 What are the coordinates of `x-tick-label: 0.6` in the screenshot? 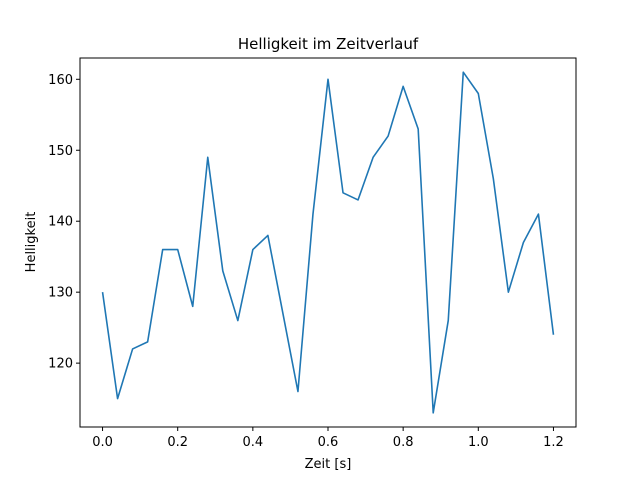 It's located at (328, 442).